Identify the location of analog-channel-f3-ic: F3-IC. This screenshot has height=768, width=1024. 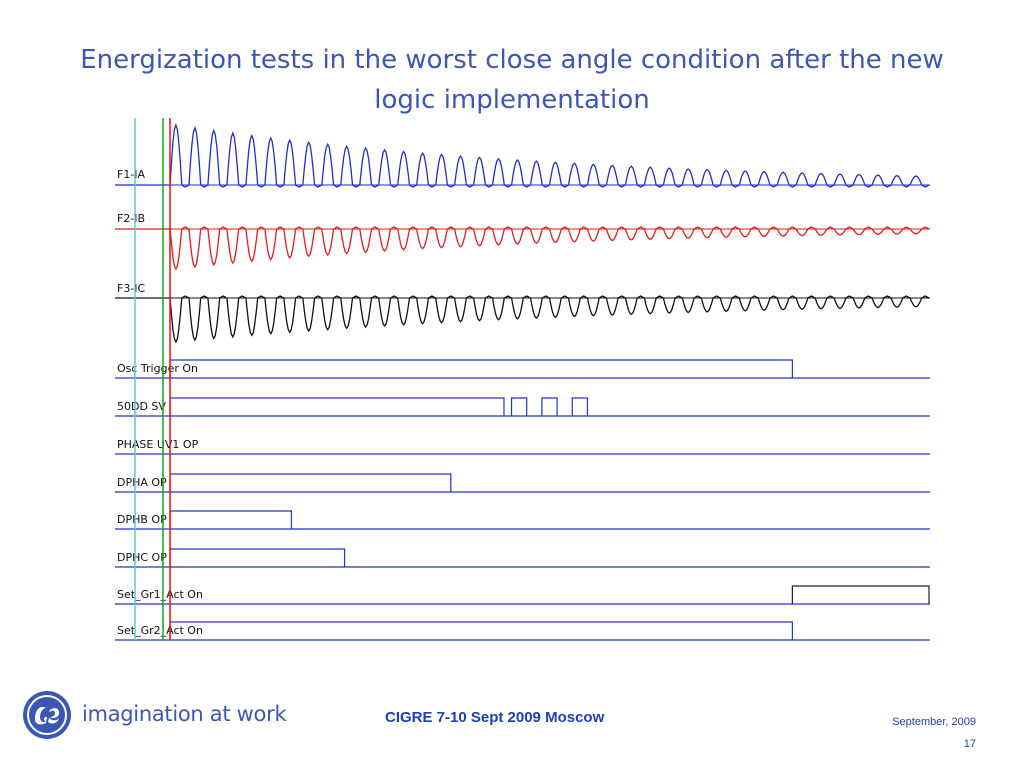
(522, 313).